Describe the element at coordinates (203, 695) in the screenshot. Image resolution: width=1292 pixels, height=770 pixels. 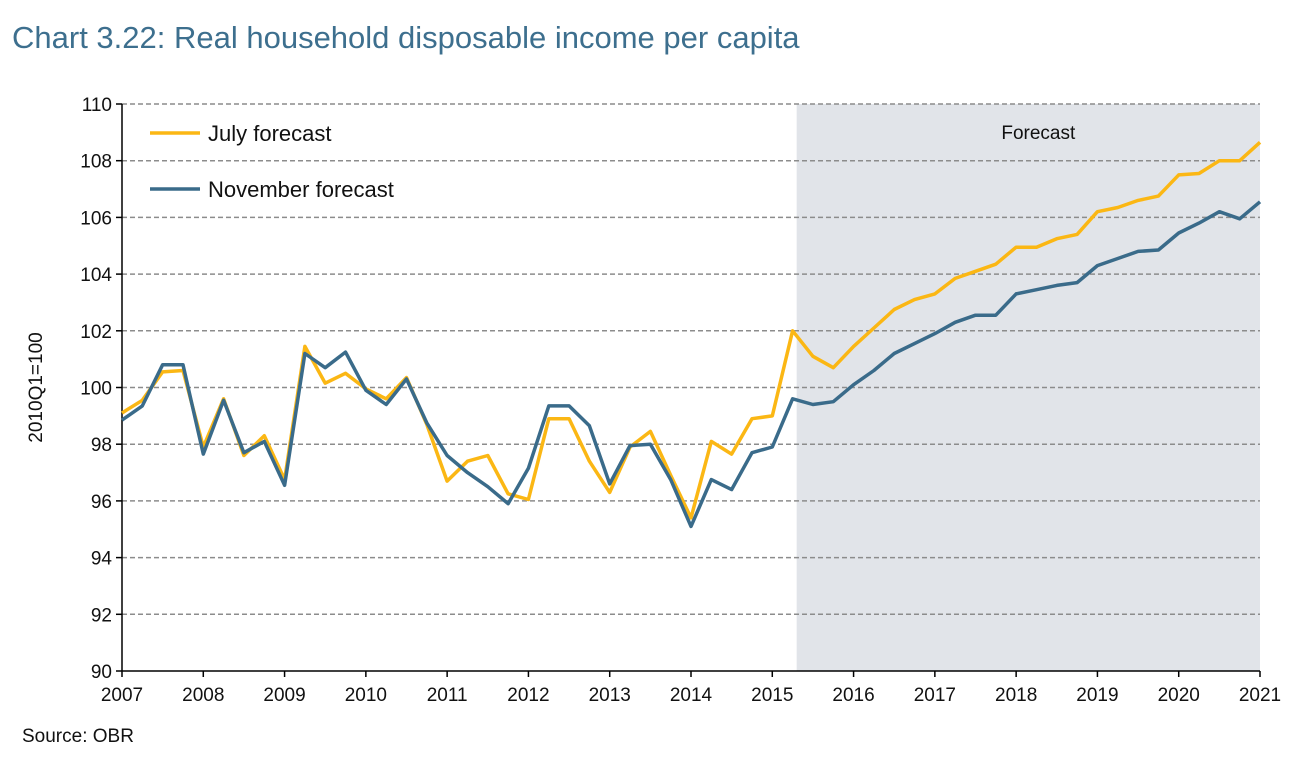
I see `x-tick-label: 2008` at that location.